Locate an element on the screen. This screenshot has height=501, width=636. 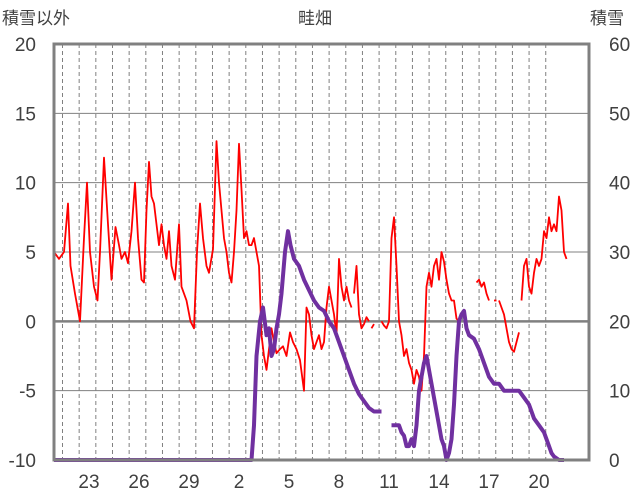
y-left-tick-label: 20 is located at coordinates (25, 45).